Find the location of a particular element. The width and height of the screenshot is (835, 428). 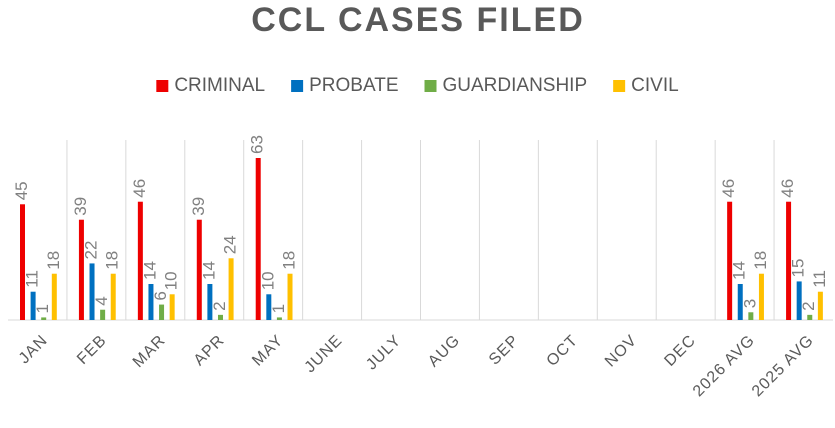

data-label: 45 is located at coordinates (21, 190).